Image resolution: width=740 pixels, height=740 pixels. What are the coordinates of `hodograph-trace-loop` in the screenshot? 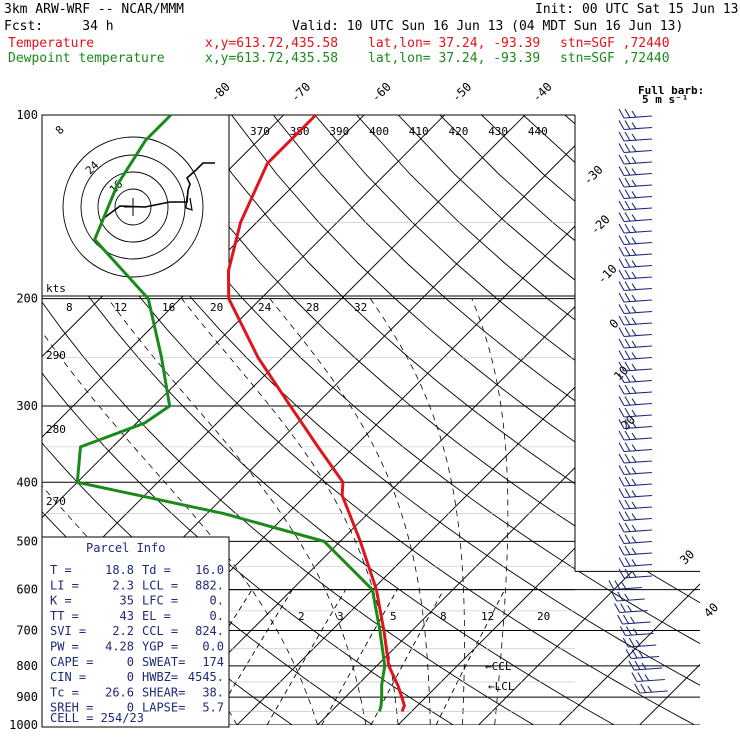 It's located at (189, 203).